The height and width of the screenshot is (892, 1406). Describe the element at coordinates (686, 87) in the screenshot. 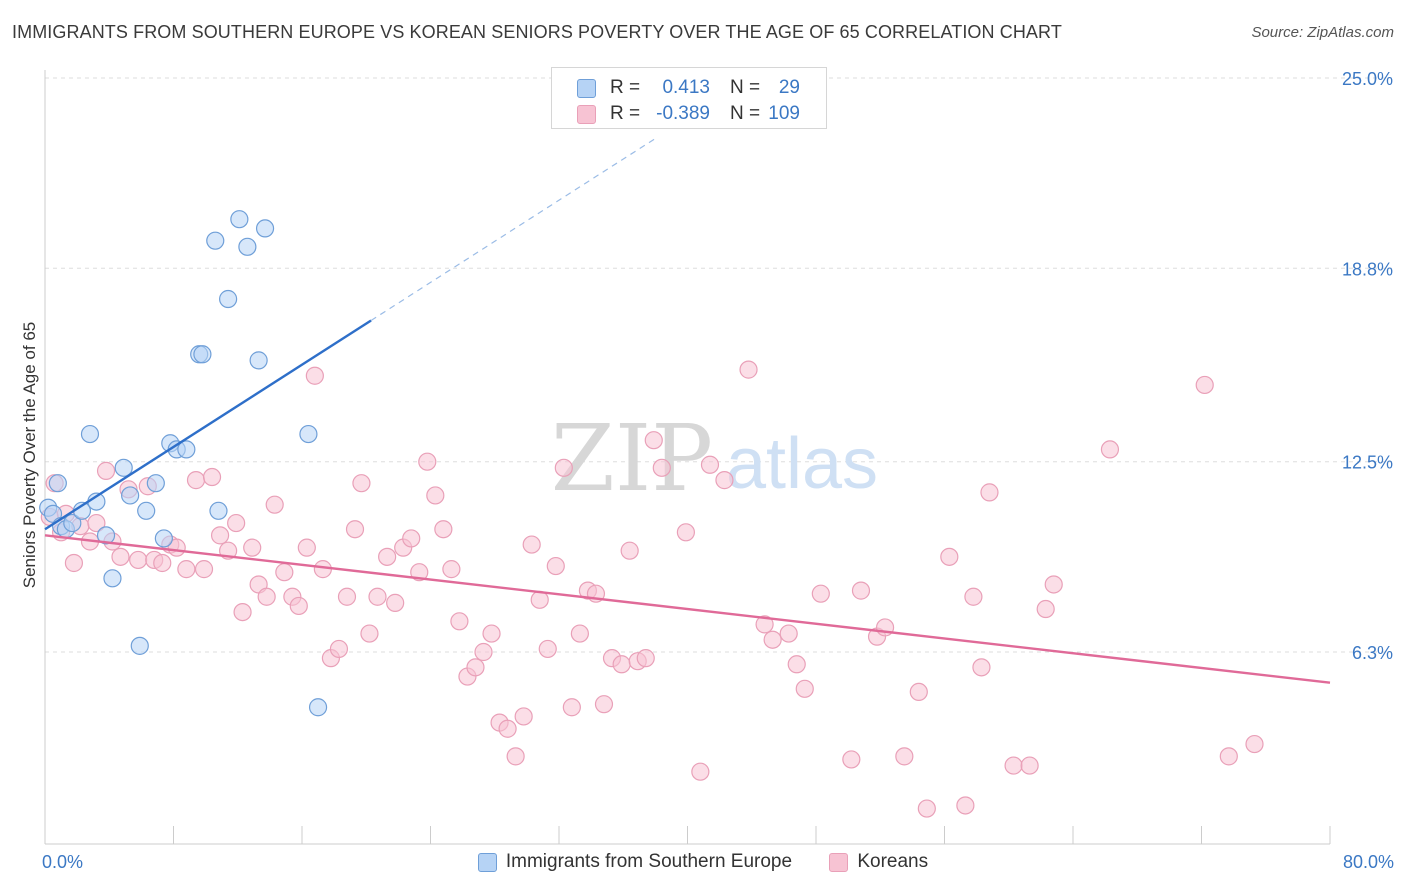

I see `r-value: 0.413` at that location.